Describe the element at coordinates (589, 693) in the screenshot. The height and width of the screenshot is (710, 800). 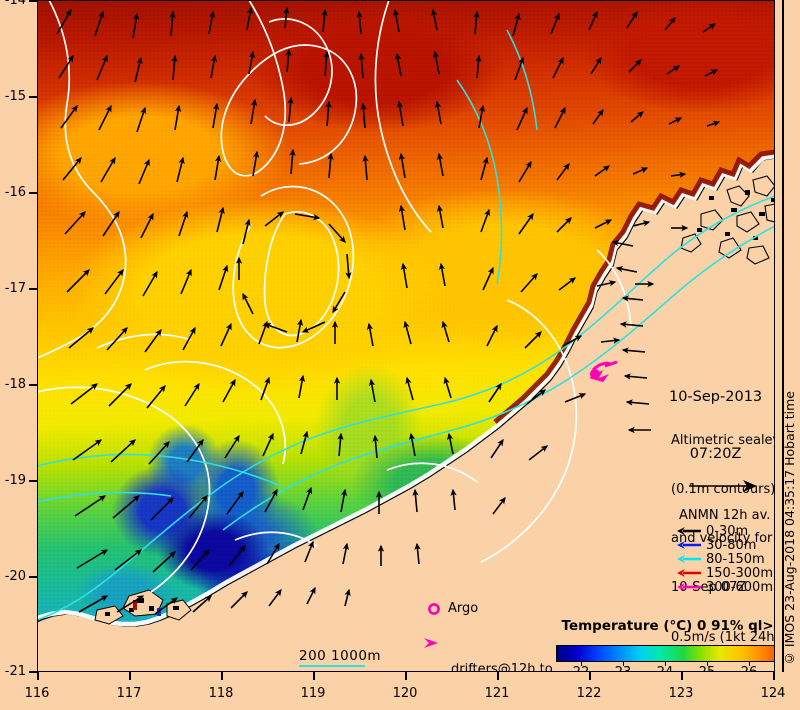
I see `x-label-122: 122` at that location.